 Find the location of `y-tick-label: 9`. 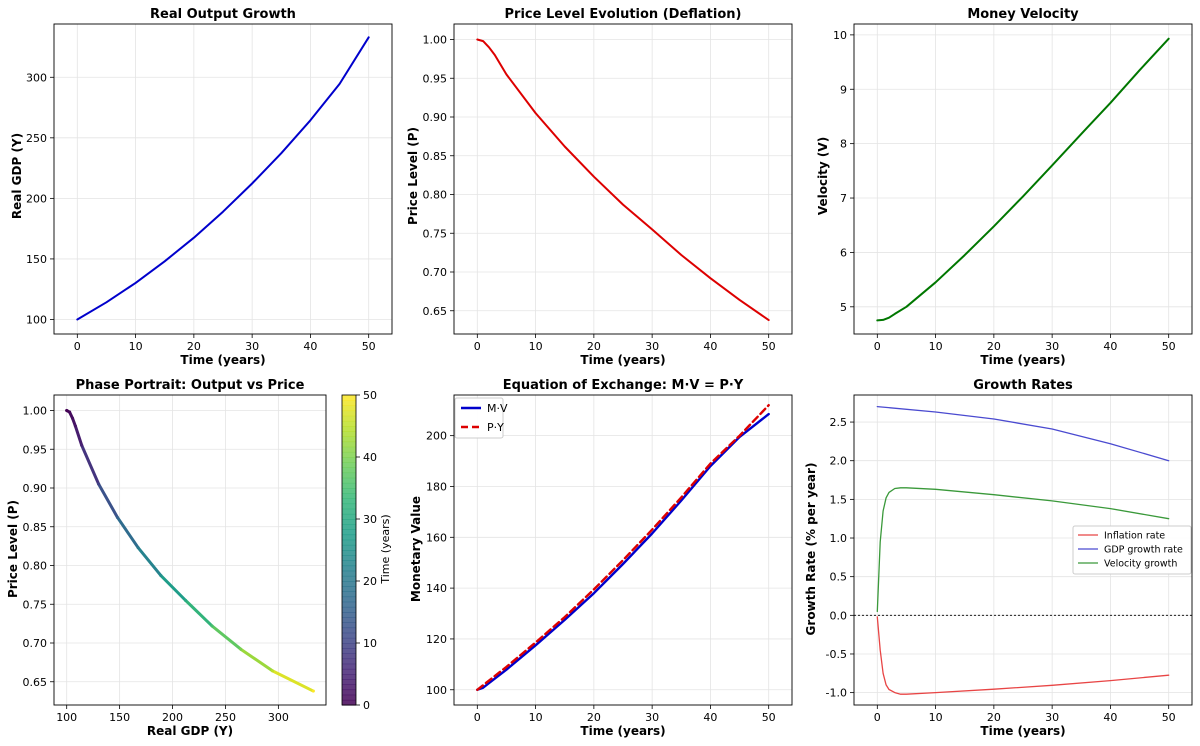

y-tick-label: 9 is located at coordinates (843, 89).